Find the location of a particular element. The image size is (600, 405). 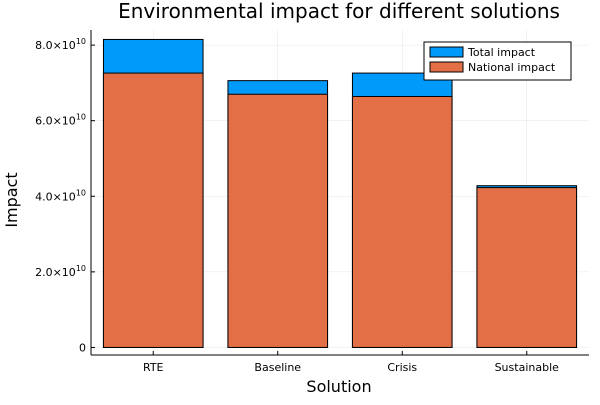

bar-national-impact-crisis is located at coordinates (402, 222).